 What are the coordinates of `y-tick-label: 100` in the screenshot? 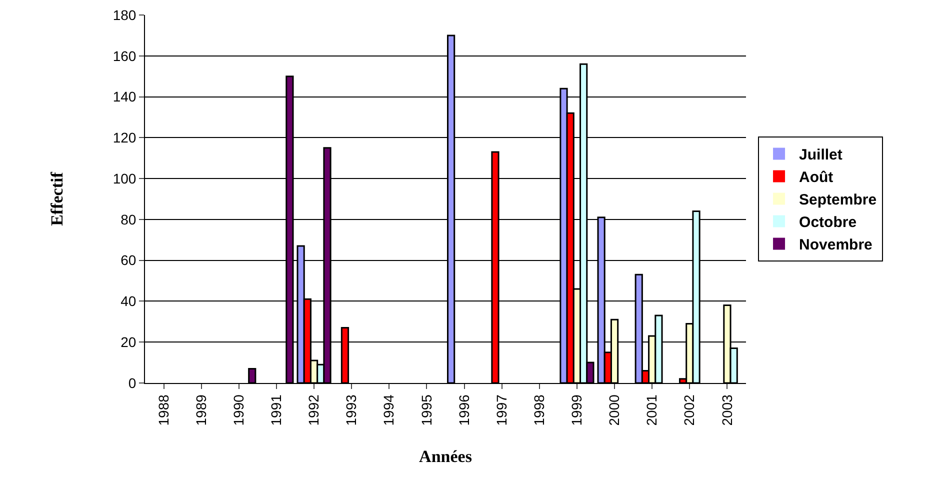 It's located at (124, 178).